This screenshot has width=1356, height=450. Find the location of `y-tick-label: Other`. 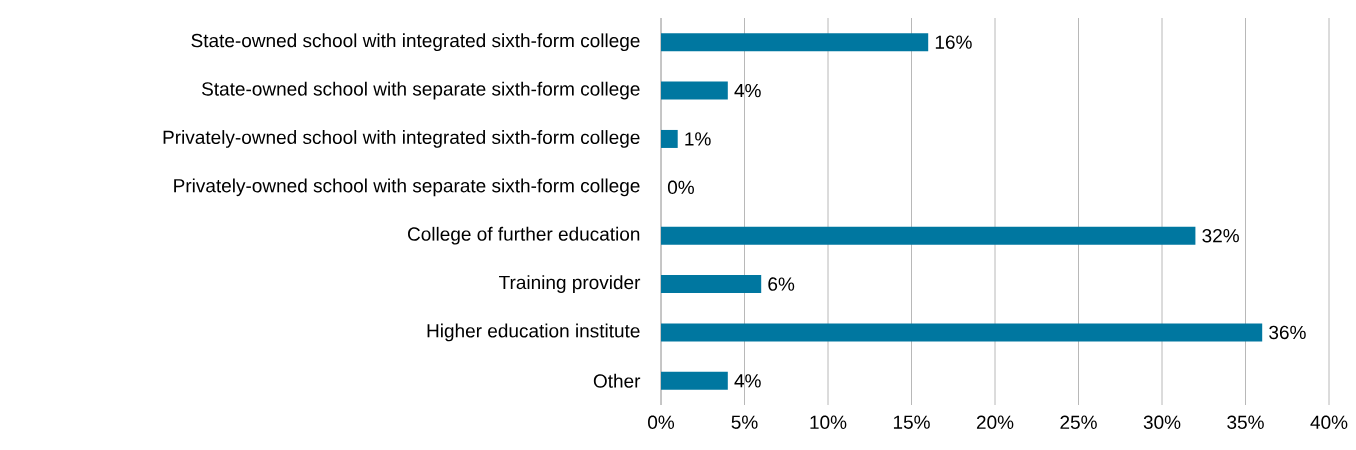

y-tick-label: Other is located at coordinates (617, 380).